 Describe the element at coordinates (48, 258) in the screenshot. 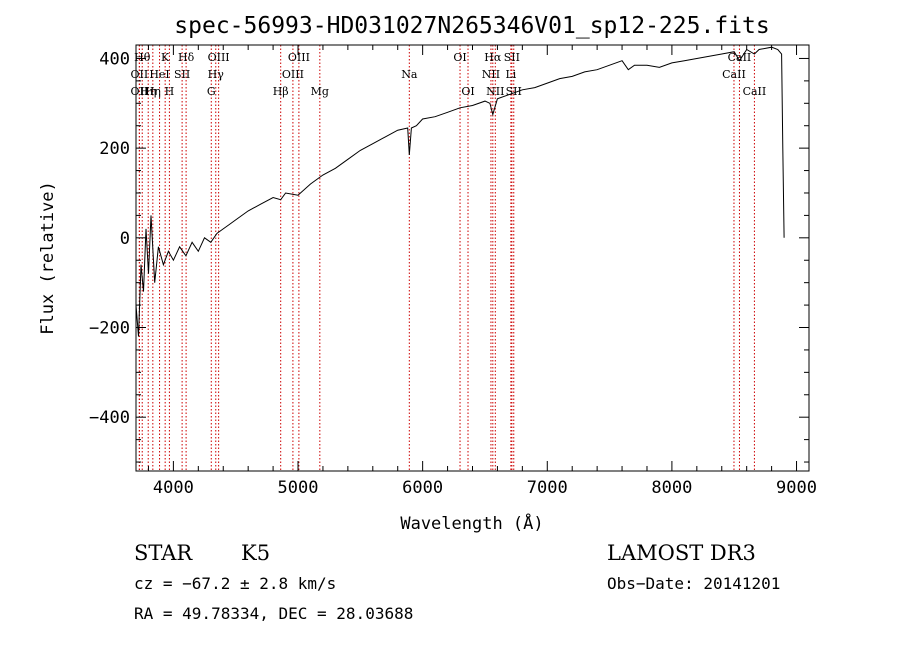

I see `y-axis-label: Flux (relative)` at that location.